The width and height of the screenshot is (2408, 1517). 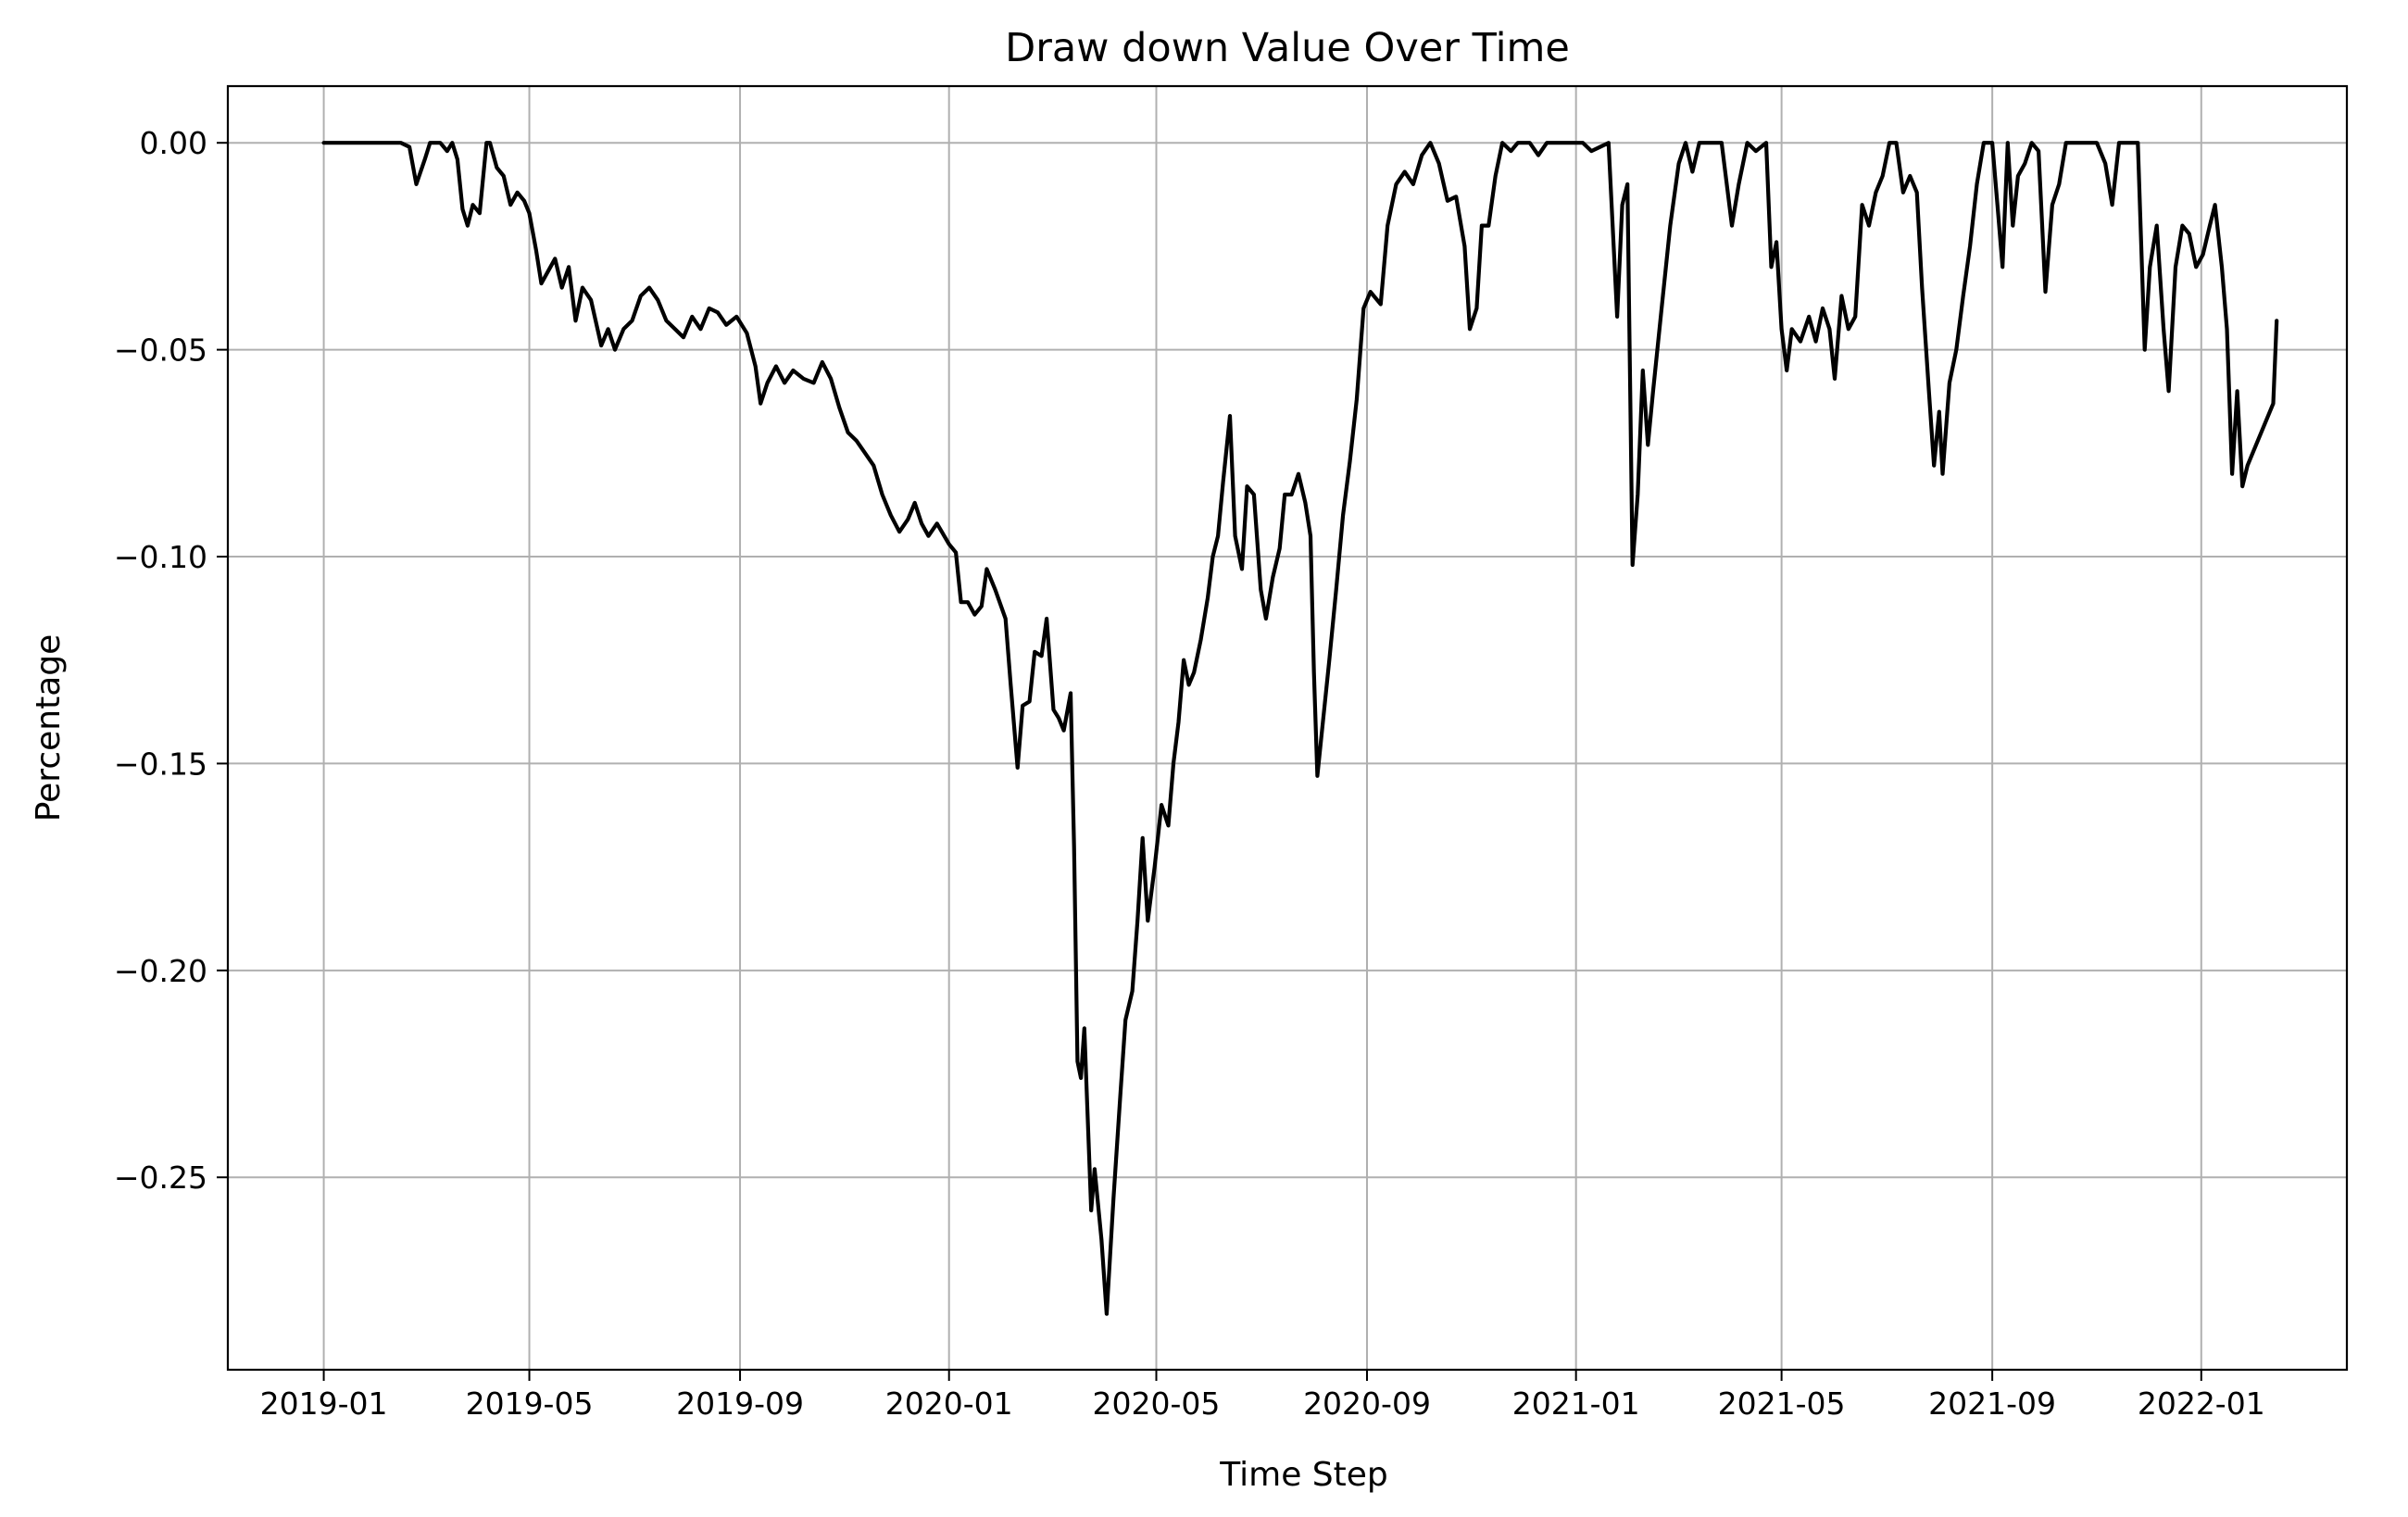 I want to click on y-tick-label: −0.25, so click(x=160, y=1178).